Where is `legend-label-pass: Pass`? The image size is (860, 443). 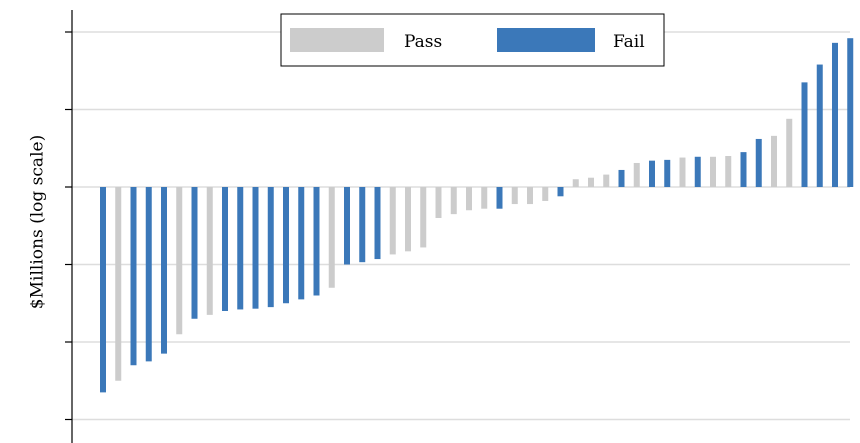
legend-label-pass: Pass is located at coordinates (423, 42).